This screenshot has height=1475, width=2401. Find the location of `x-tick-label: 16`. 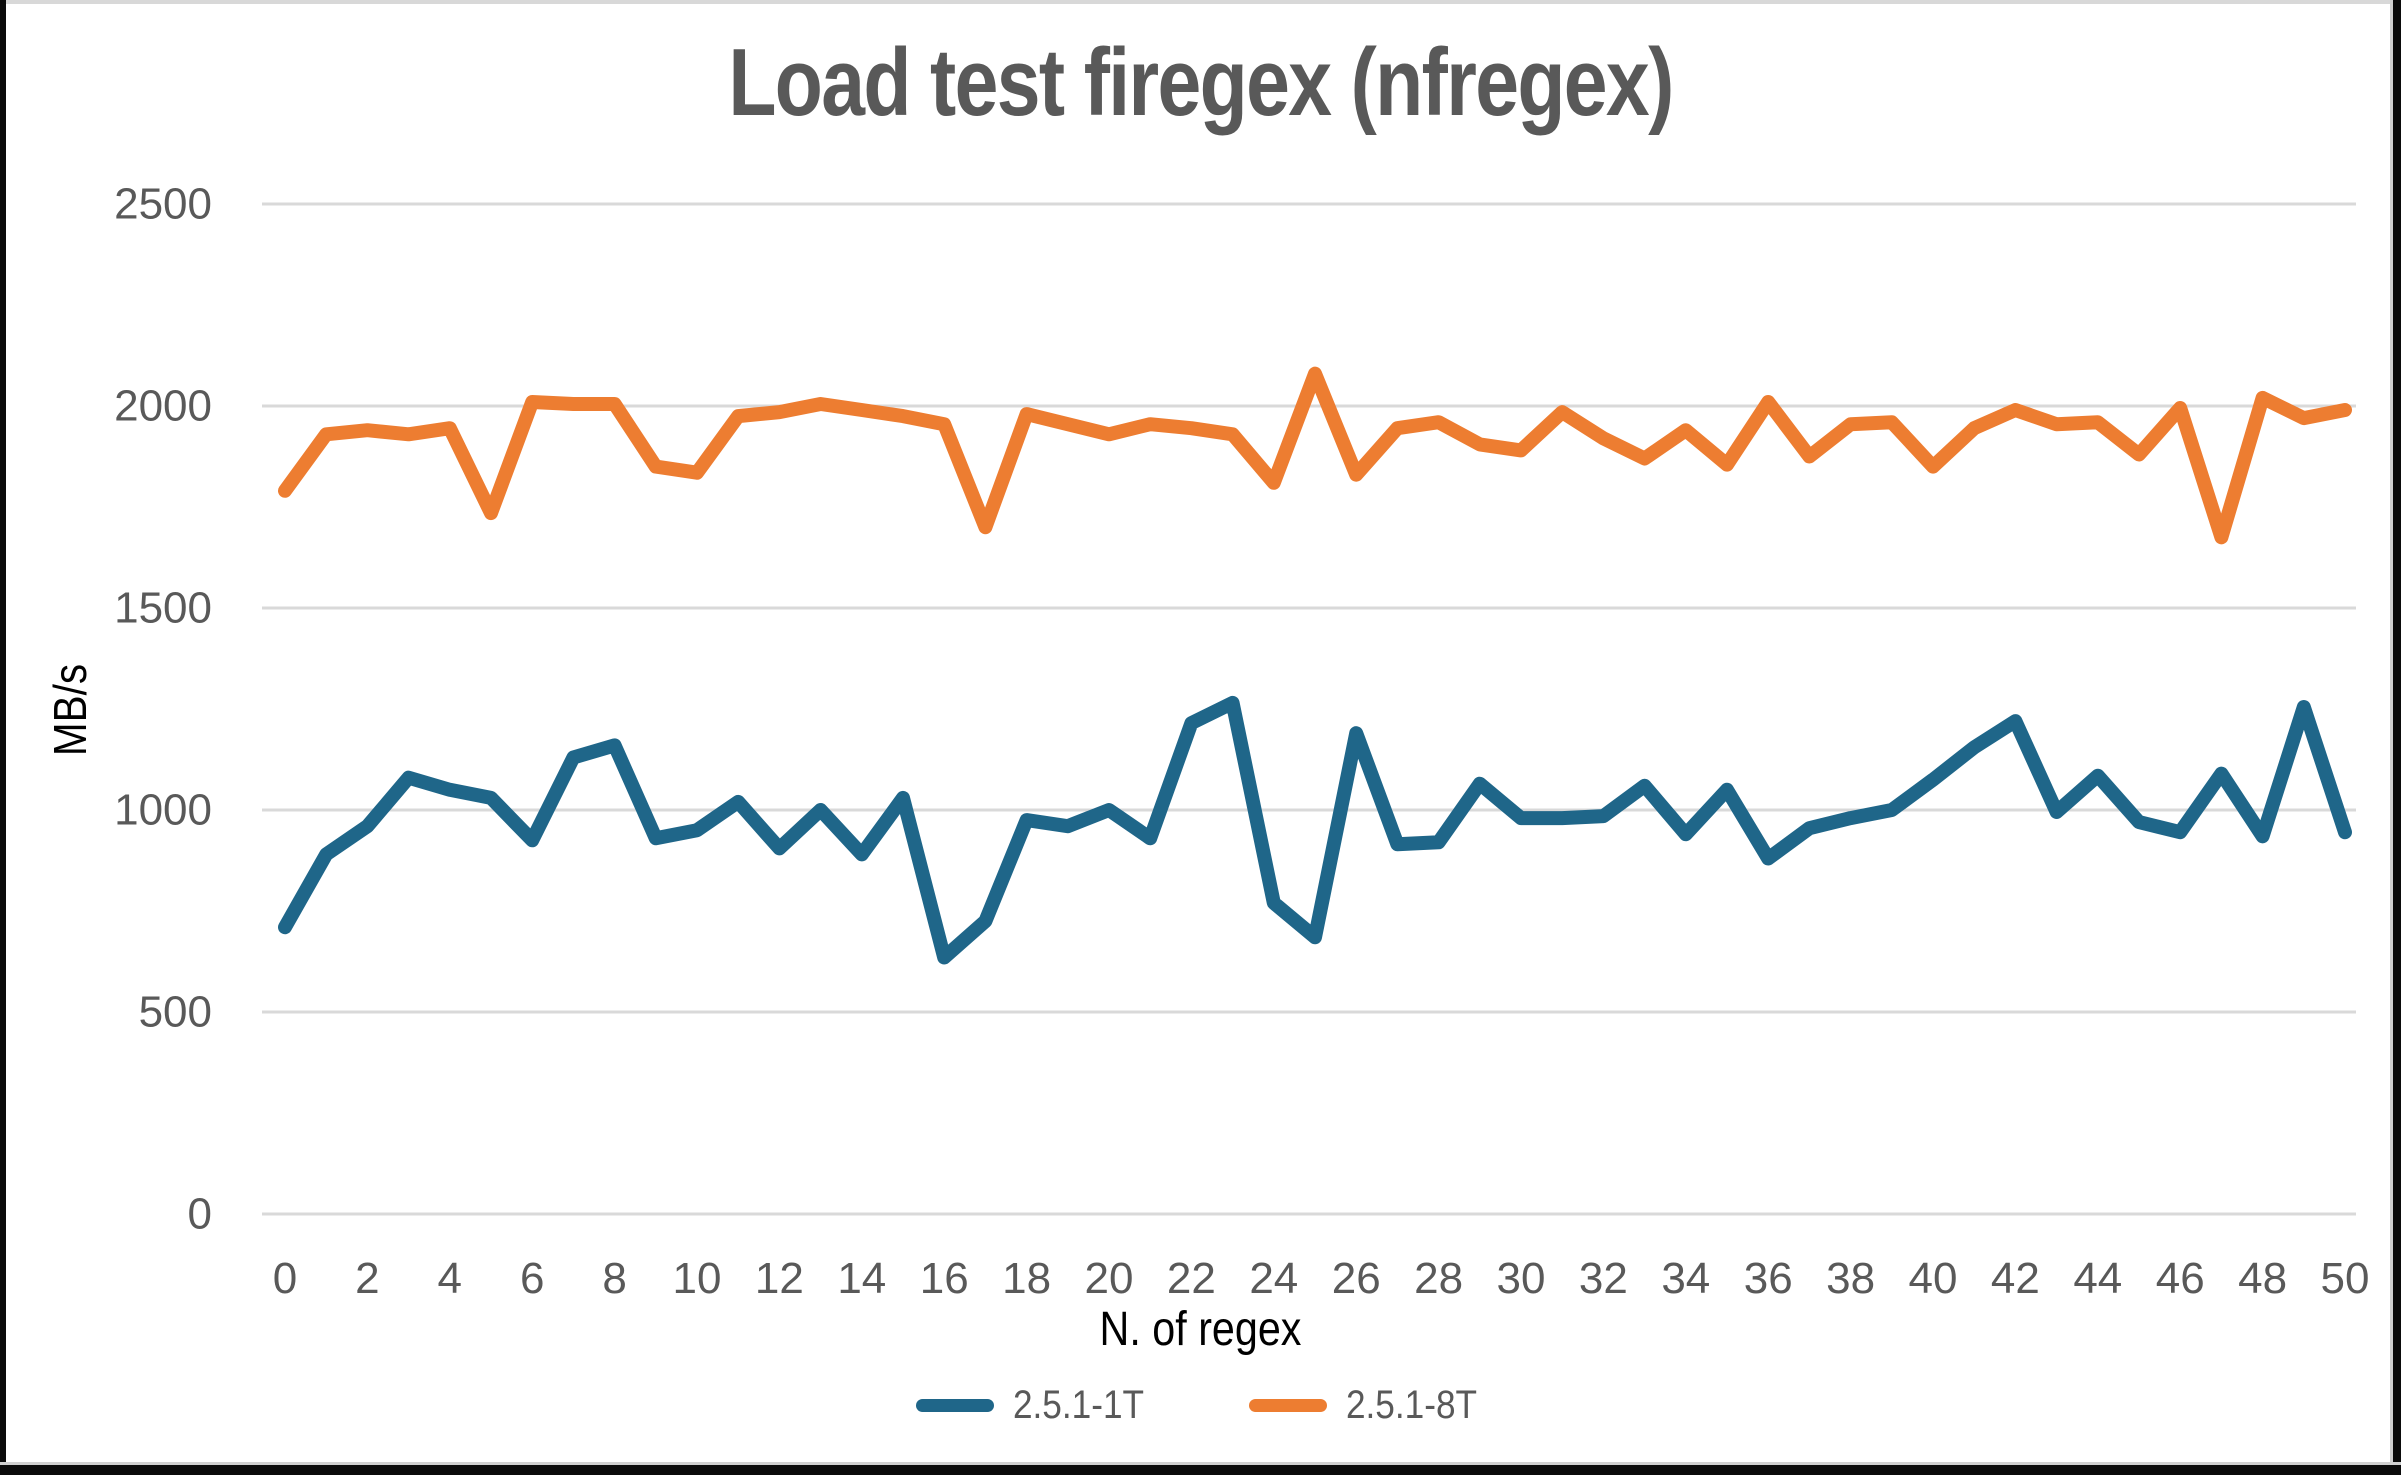

x-tick-label: 16 is located at coordinates (944, 1278).